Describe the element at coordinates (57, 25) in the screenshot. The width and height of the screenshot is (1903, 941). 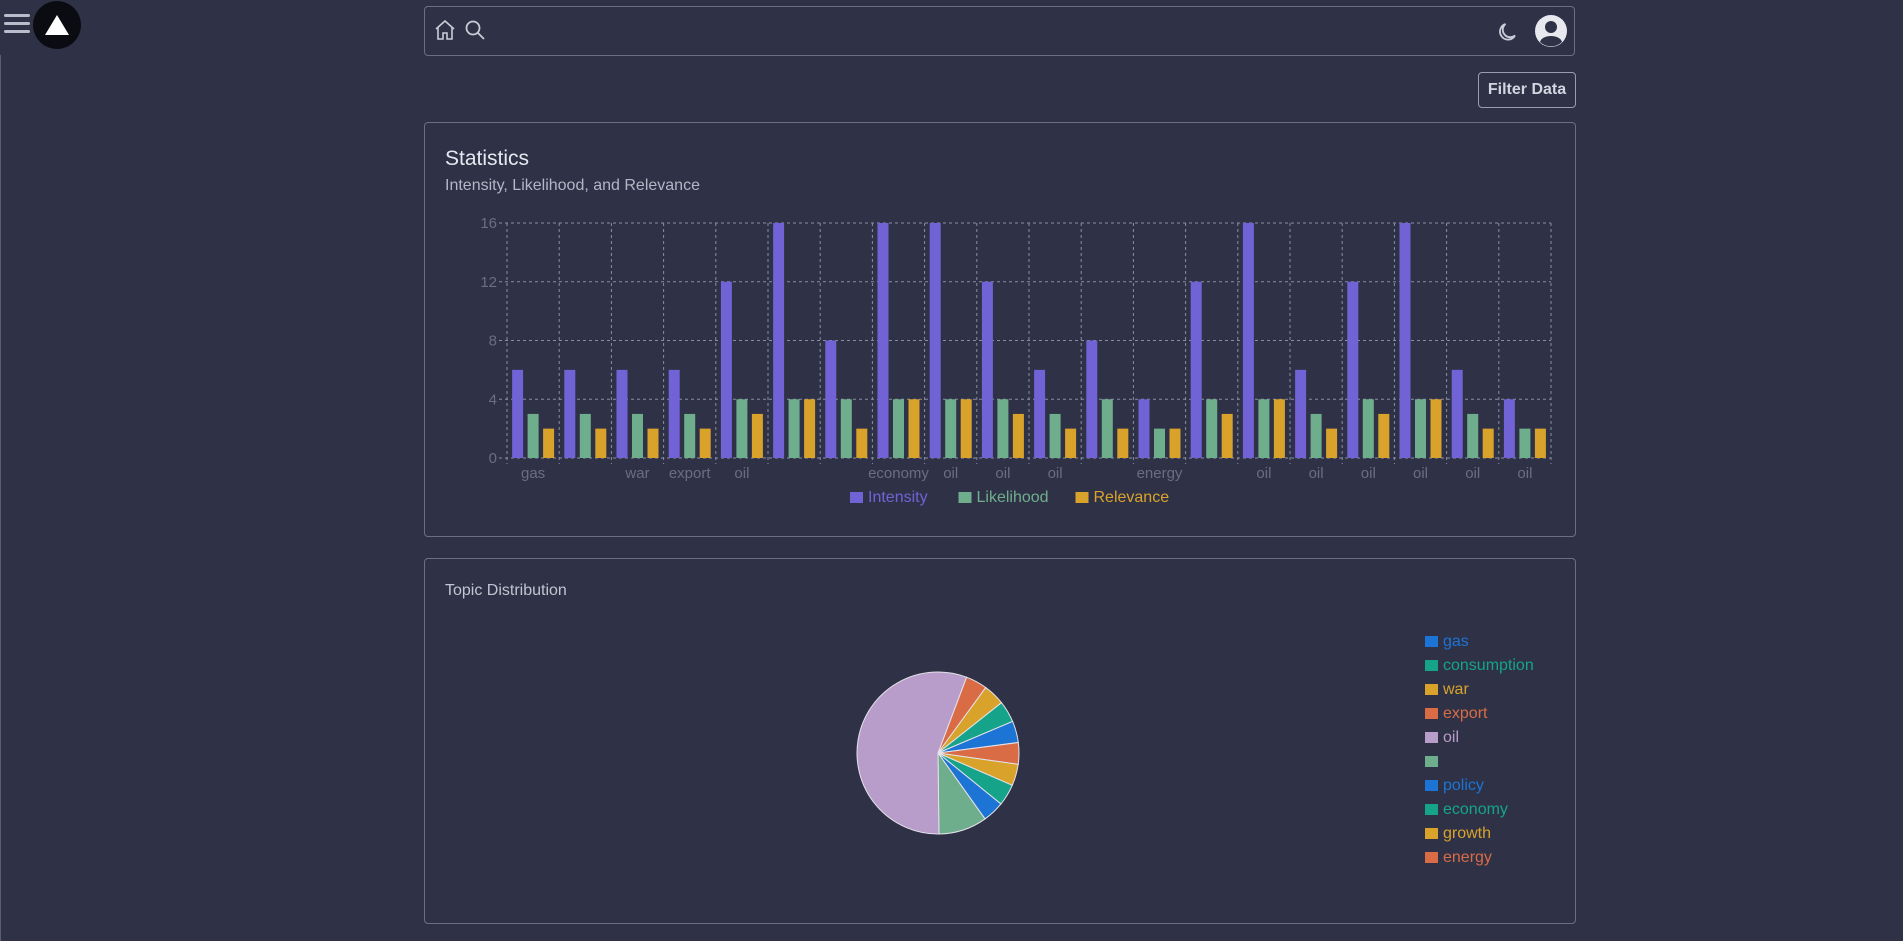
I see `triangle-logo-icon` at that location.